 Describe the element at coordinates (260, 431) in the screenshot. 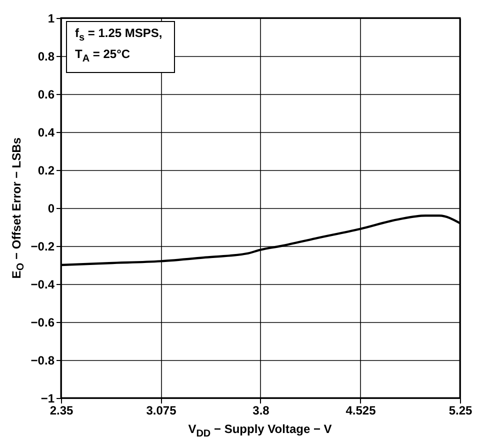

I see `x-axis-title: V$_{DD}$ − Supply Voltage − V` at that location.